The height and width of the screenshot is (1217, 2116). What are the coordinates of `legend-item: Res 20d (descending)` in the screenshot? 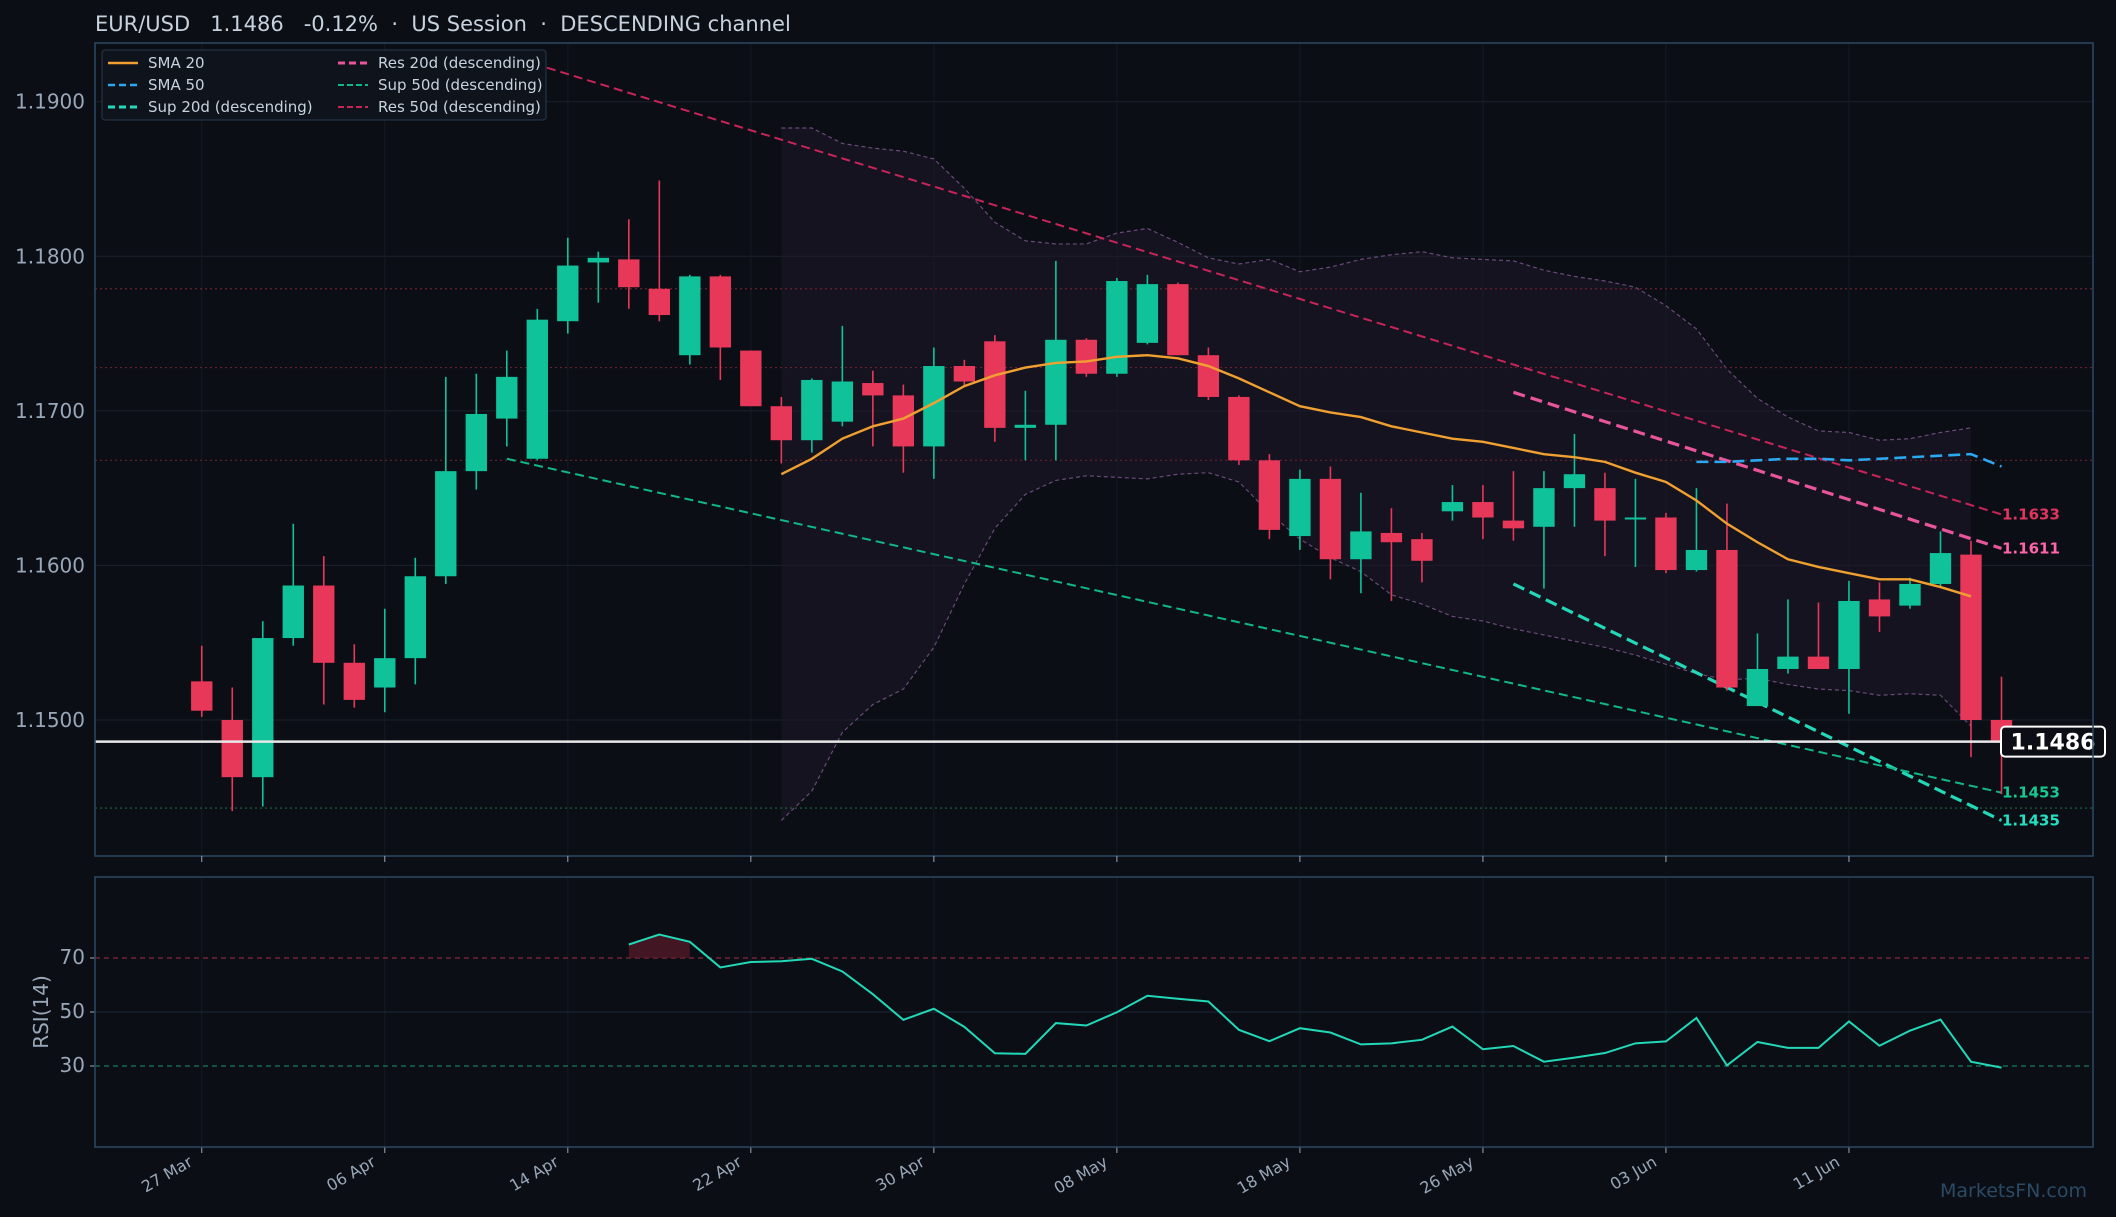 It's located at (439, 63).